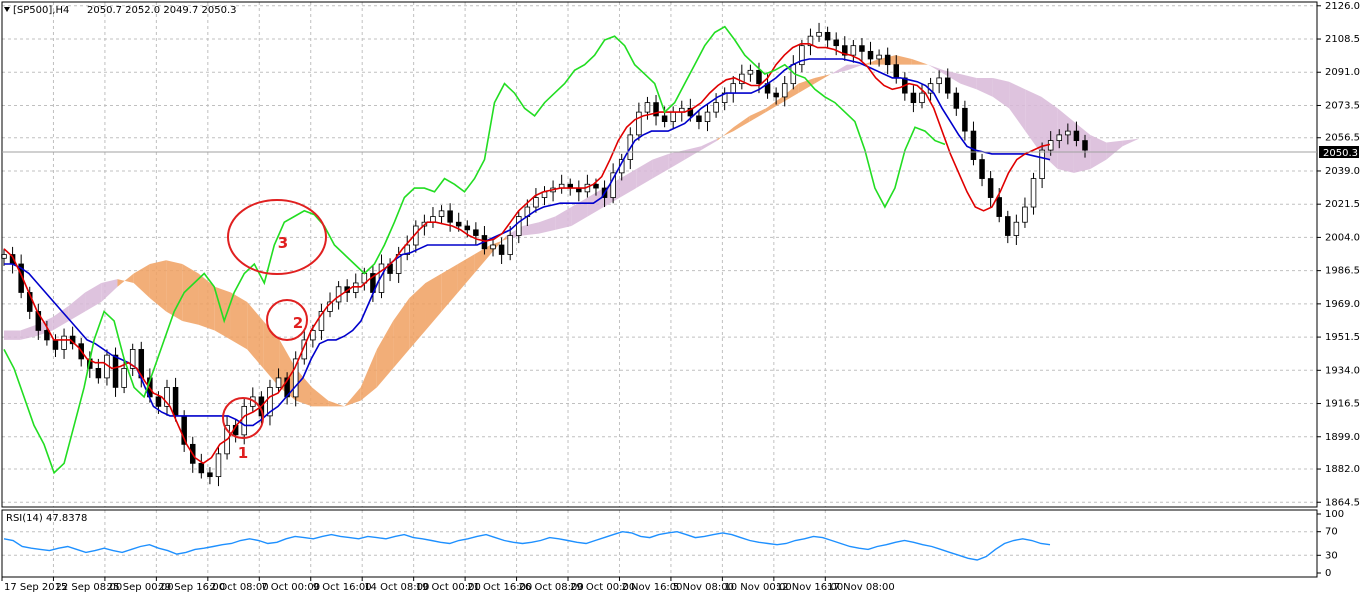 Image resolution: width=1362 pixels, height=601 pixels. Describe the element at coordinates (191, 587) in the screenshot. I see `time-tick-label: 29 Sep 16:00` at that location.